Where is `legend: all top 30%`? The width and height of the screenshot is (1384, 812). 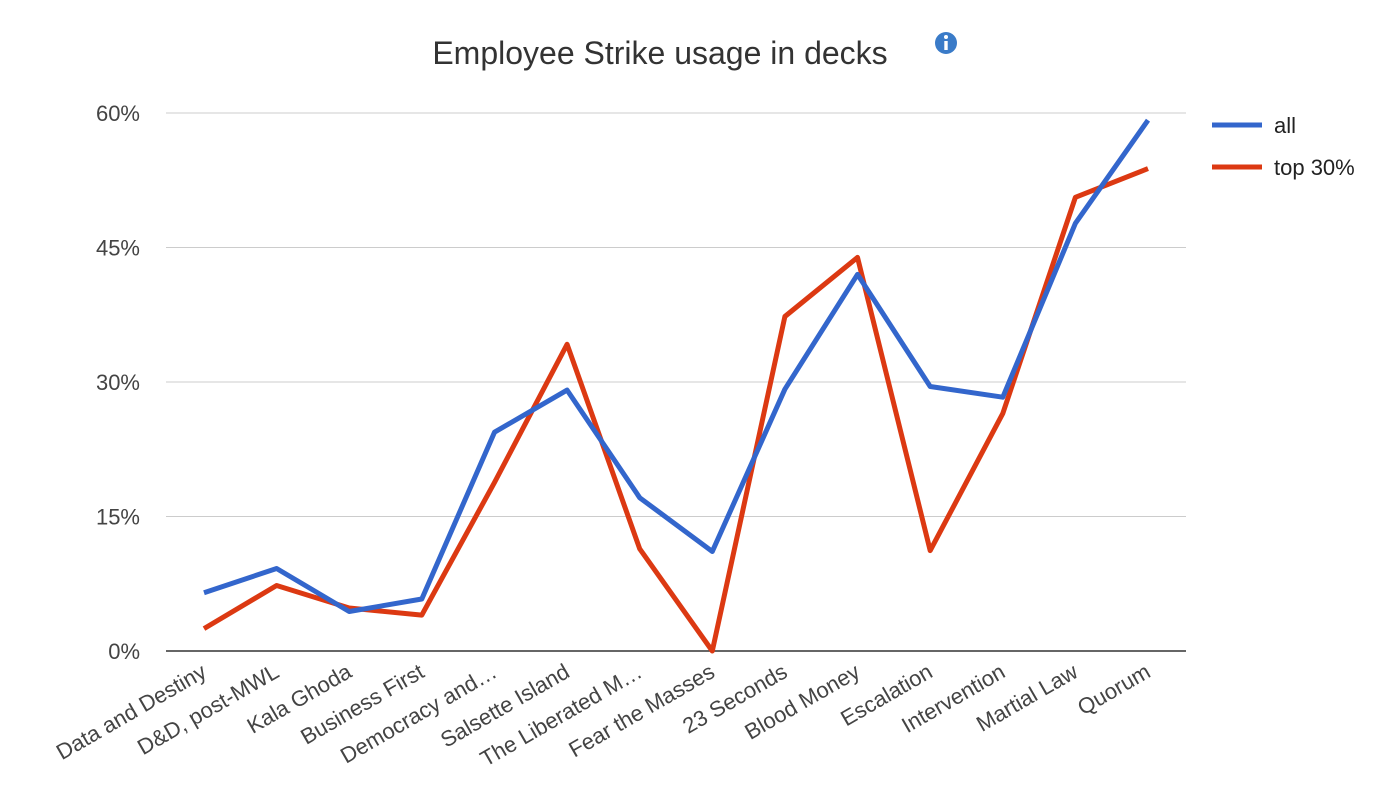 legend: all top 30% is located at coordinates (1283, 146).